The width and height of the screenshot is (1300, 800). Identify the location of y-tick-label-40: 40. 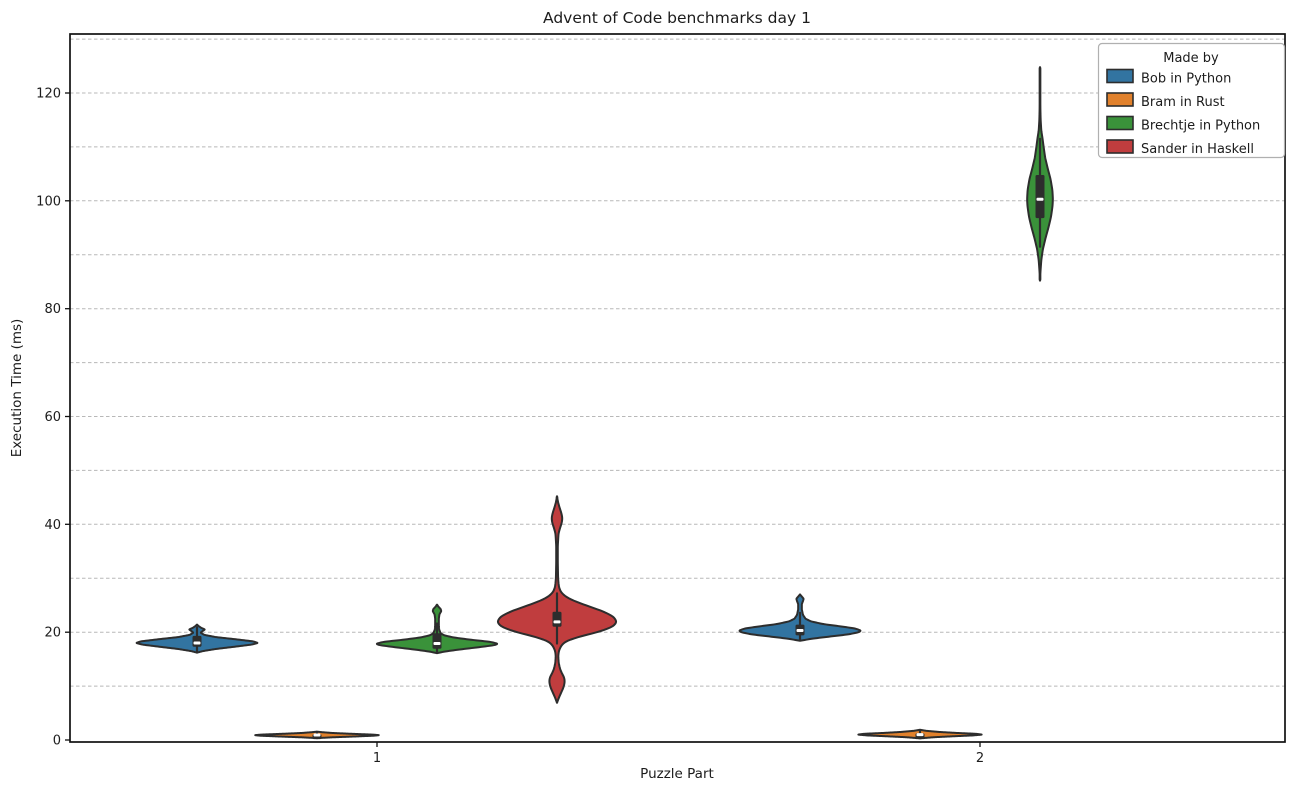
(52, 525).